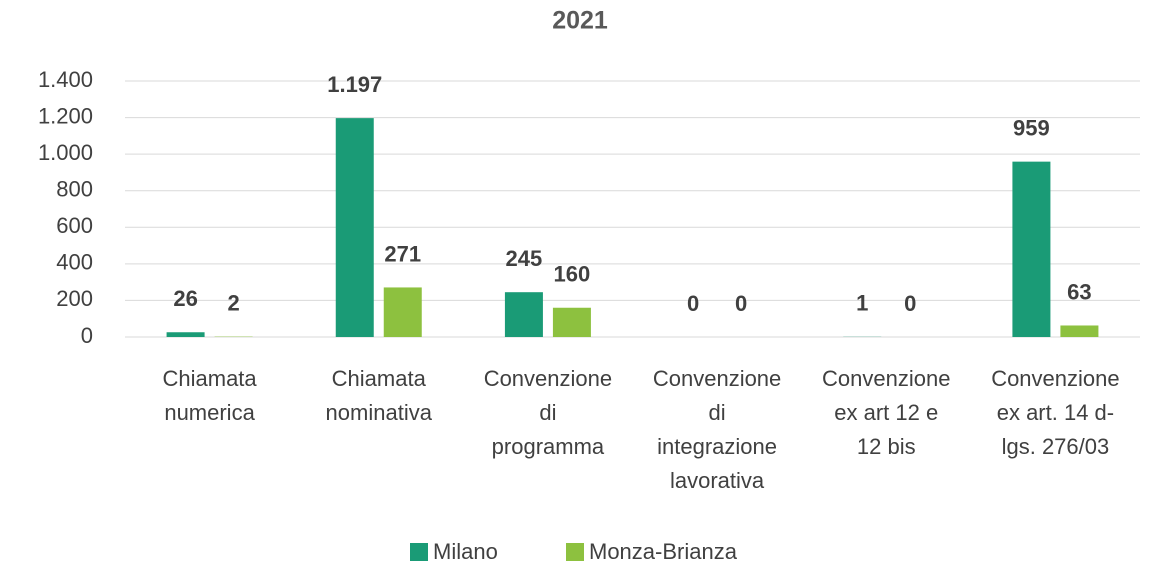 This screenshot has width=1160, height=570. I want to click on x-tick-label: programma, so click(548, 446).